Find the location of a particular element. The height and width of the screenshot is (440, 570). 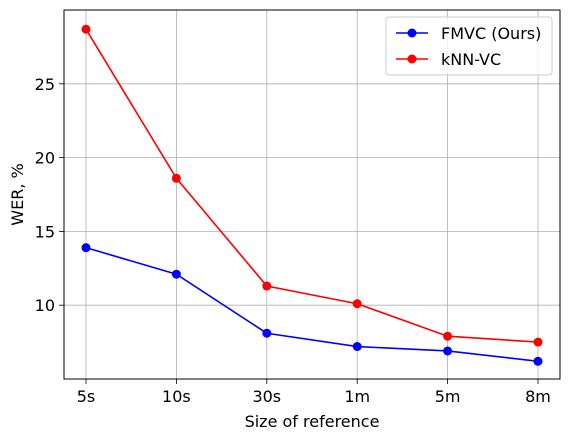

x-tick-label: 8m is located at coordinates (538, 396).